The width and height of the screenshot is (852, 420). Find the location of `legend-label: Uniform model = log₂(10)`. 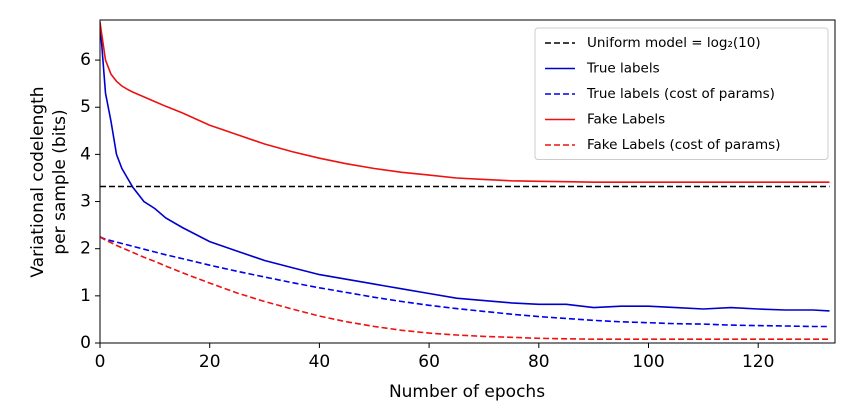

legend-label: Uniform model = log₂(10) is located at coordinates (674, 43).